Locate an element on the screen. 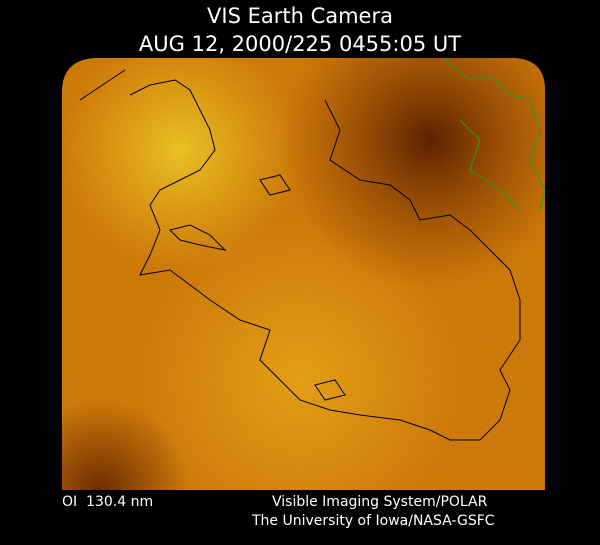 The height and width of the screenshot is (545, 600). filter-label: OI 130.4 nm is located at coordinates (108, 502).